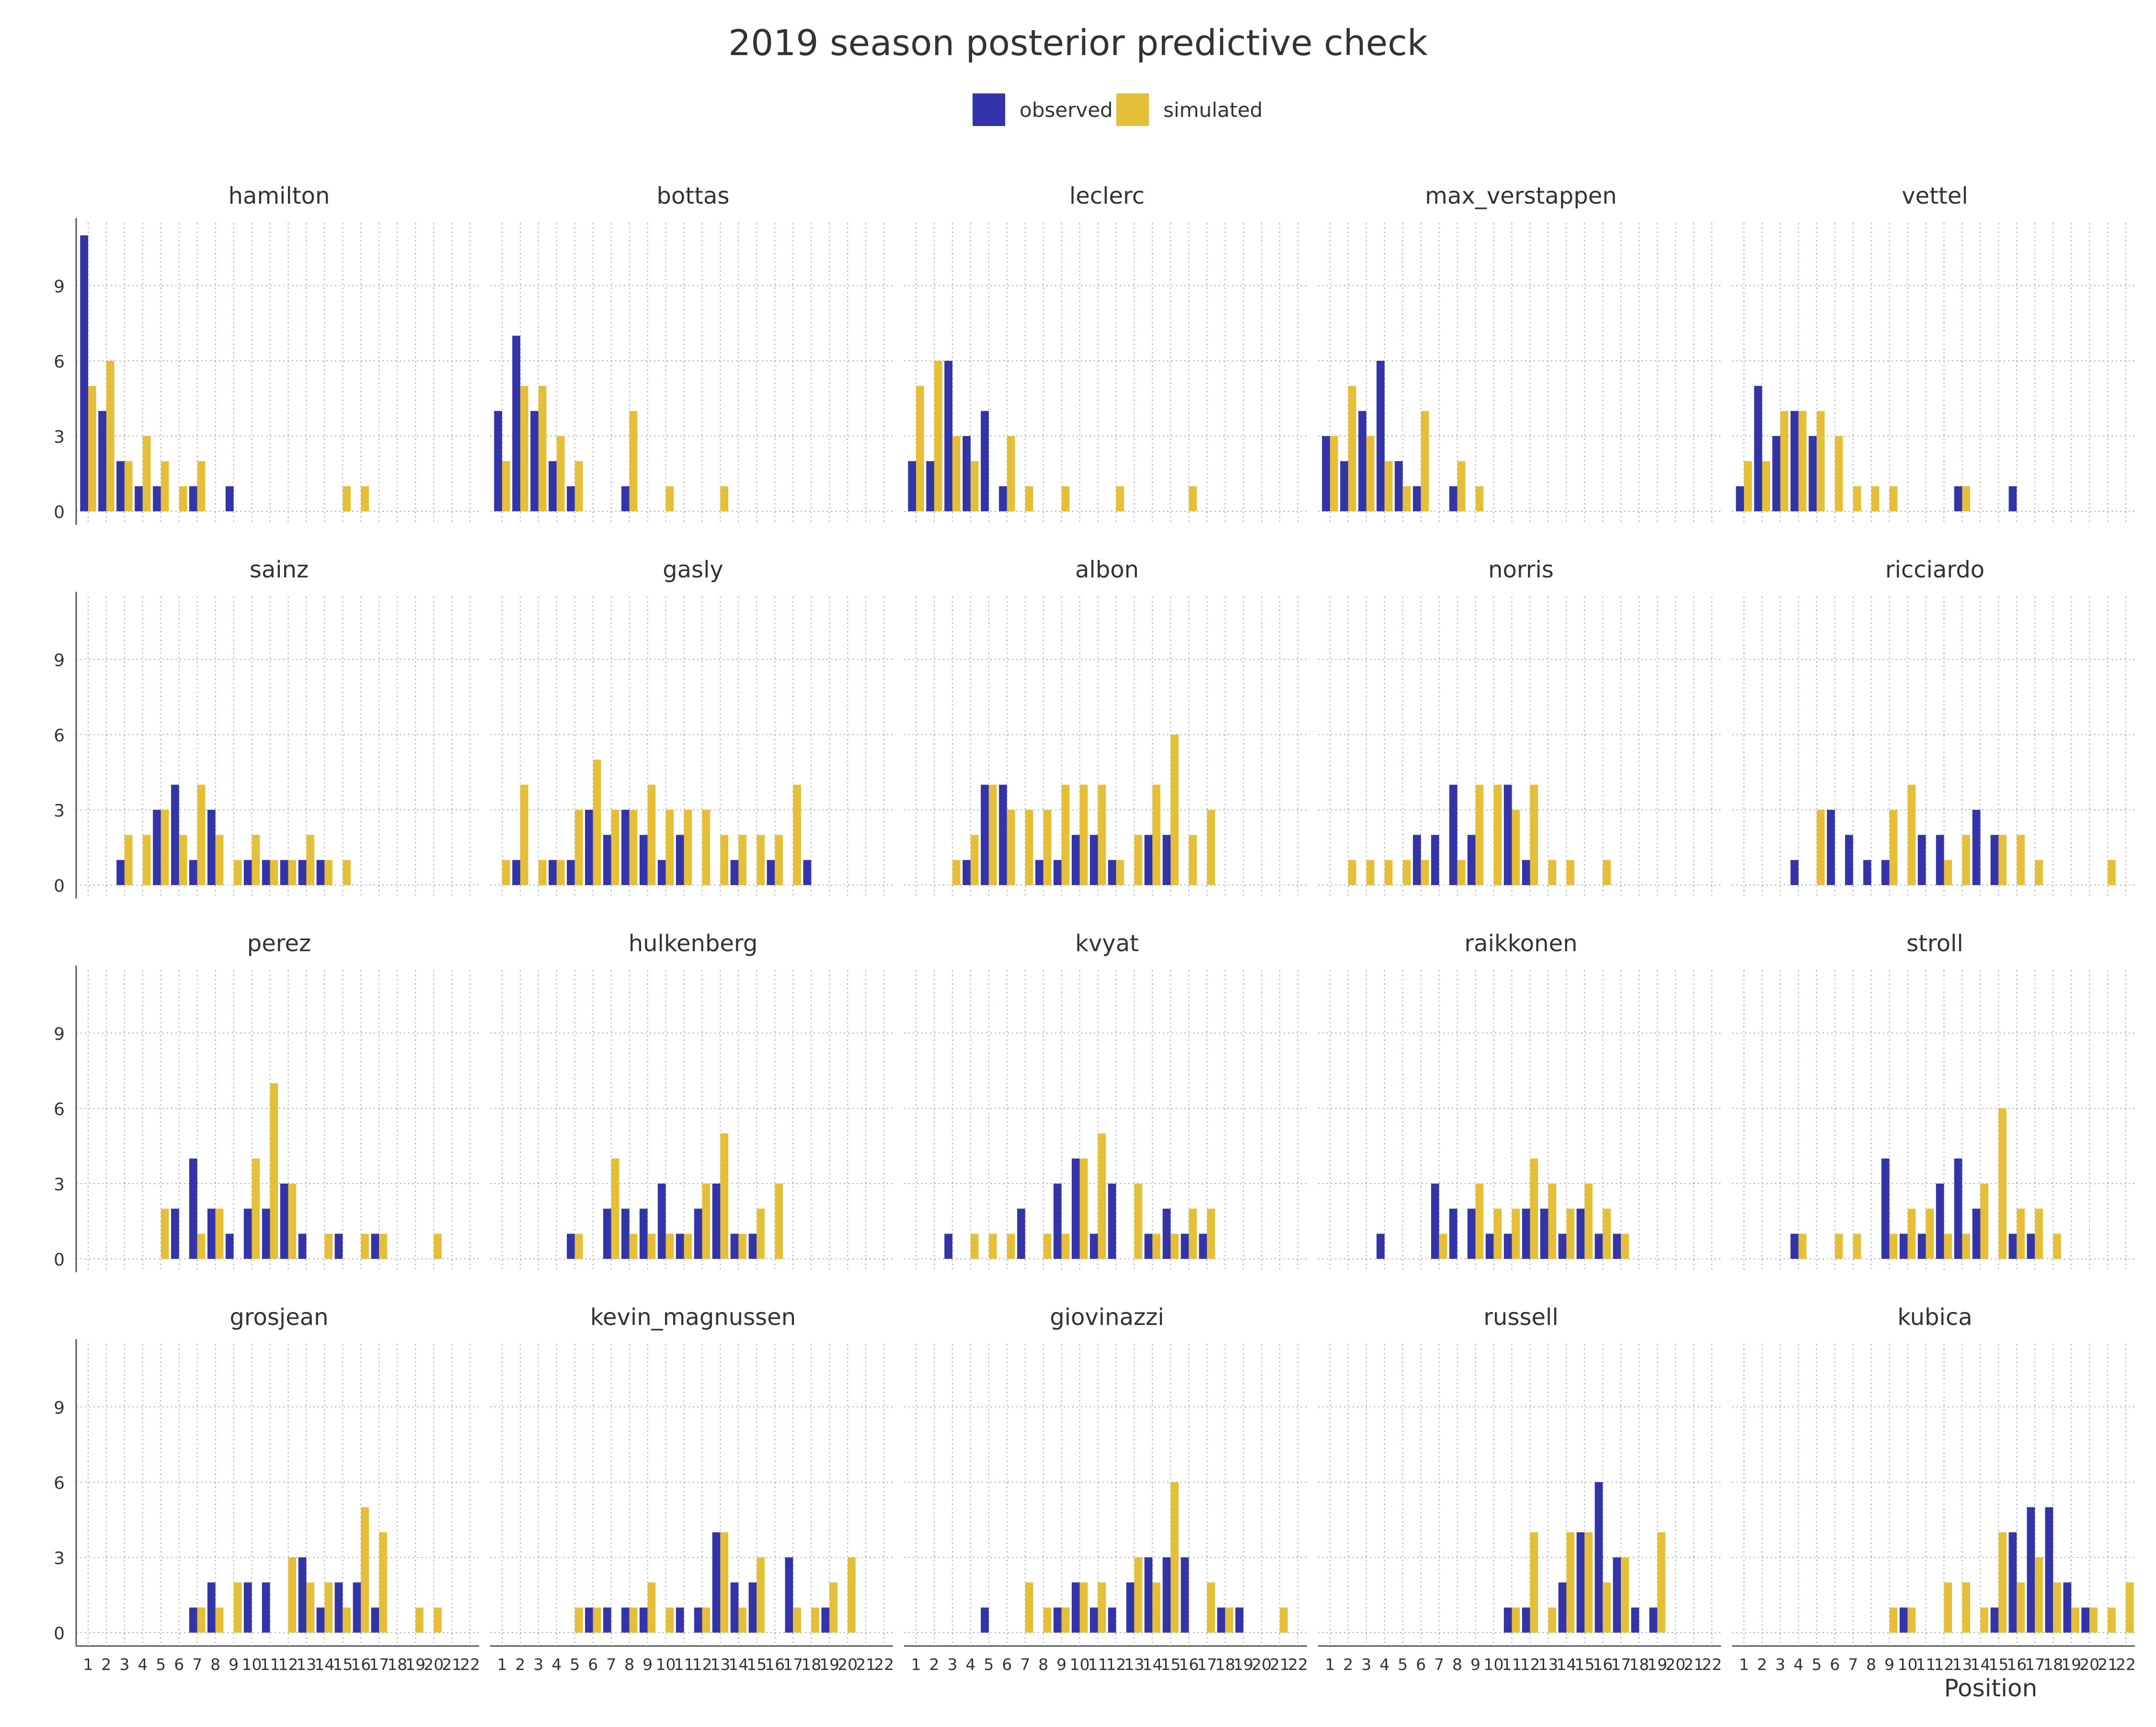  I want to click on x-tick-label: 16, so click(2017, 1664).